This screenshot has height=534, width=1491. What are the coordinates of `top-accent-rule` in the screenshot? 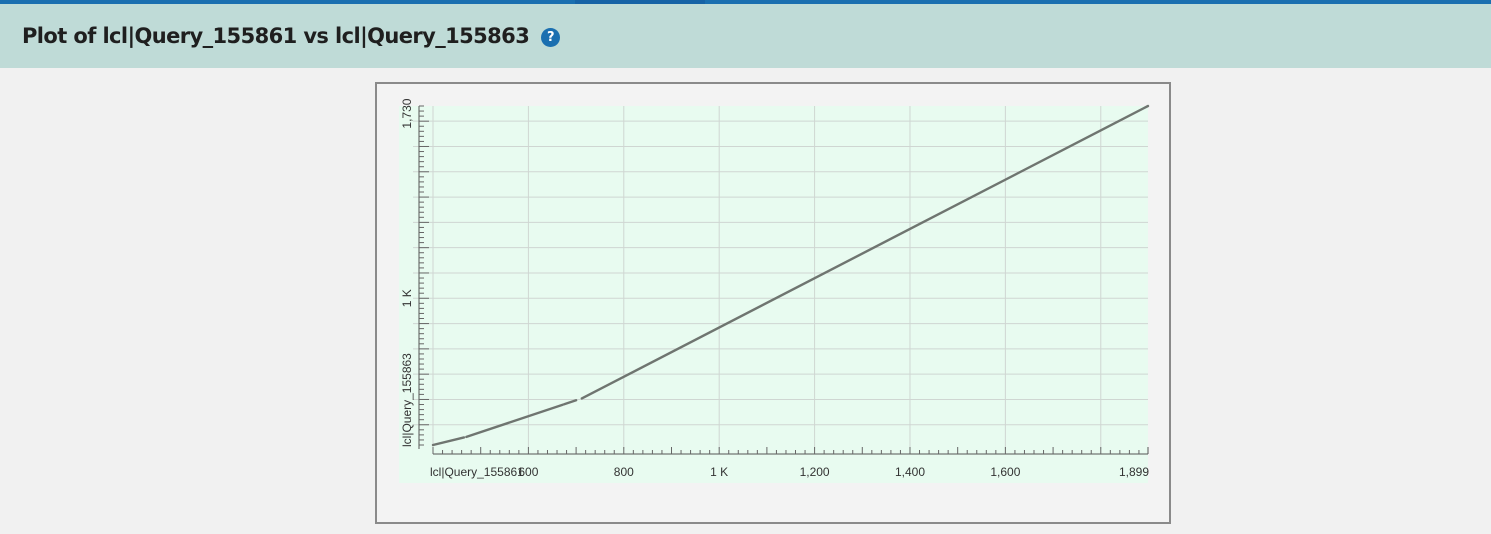 It's located at (745, 2).